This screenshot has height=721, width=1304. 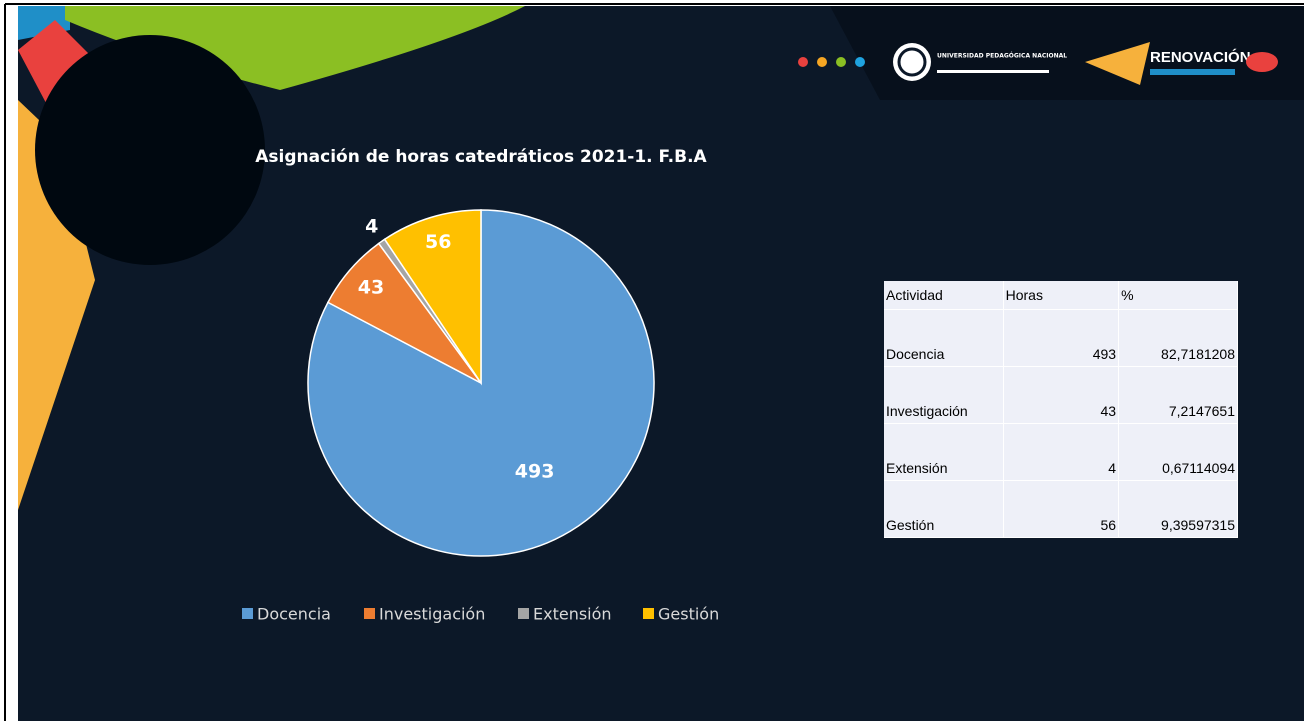 What do you see at coordinates (1117, 63) in the screenshot?
I see `brand-icon` at bounding box center [1117, 63].